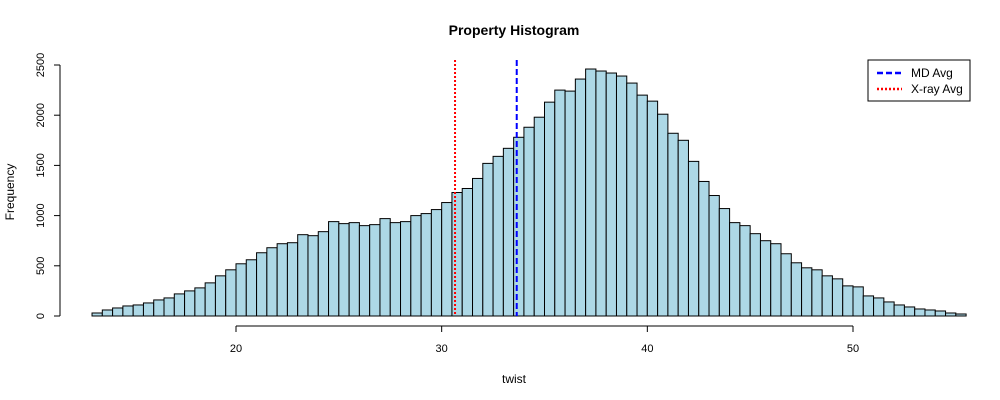 The width and height of the screenshot is (1000, 400). I want to click on legend: MD Avg X-ray Avg, so click(919, 80).